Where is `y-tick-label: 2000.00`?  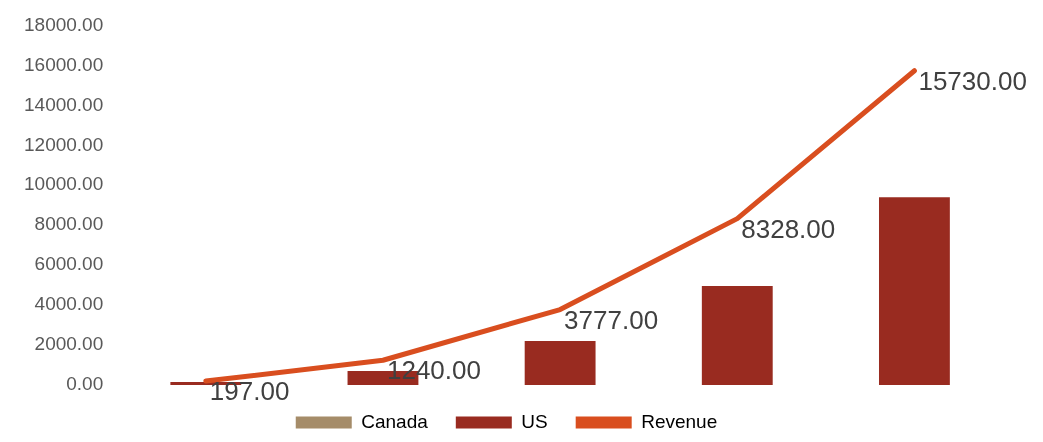
y-tick-label: 2000.00 is located at coordinates (69, 344).